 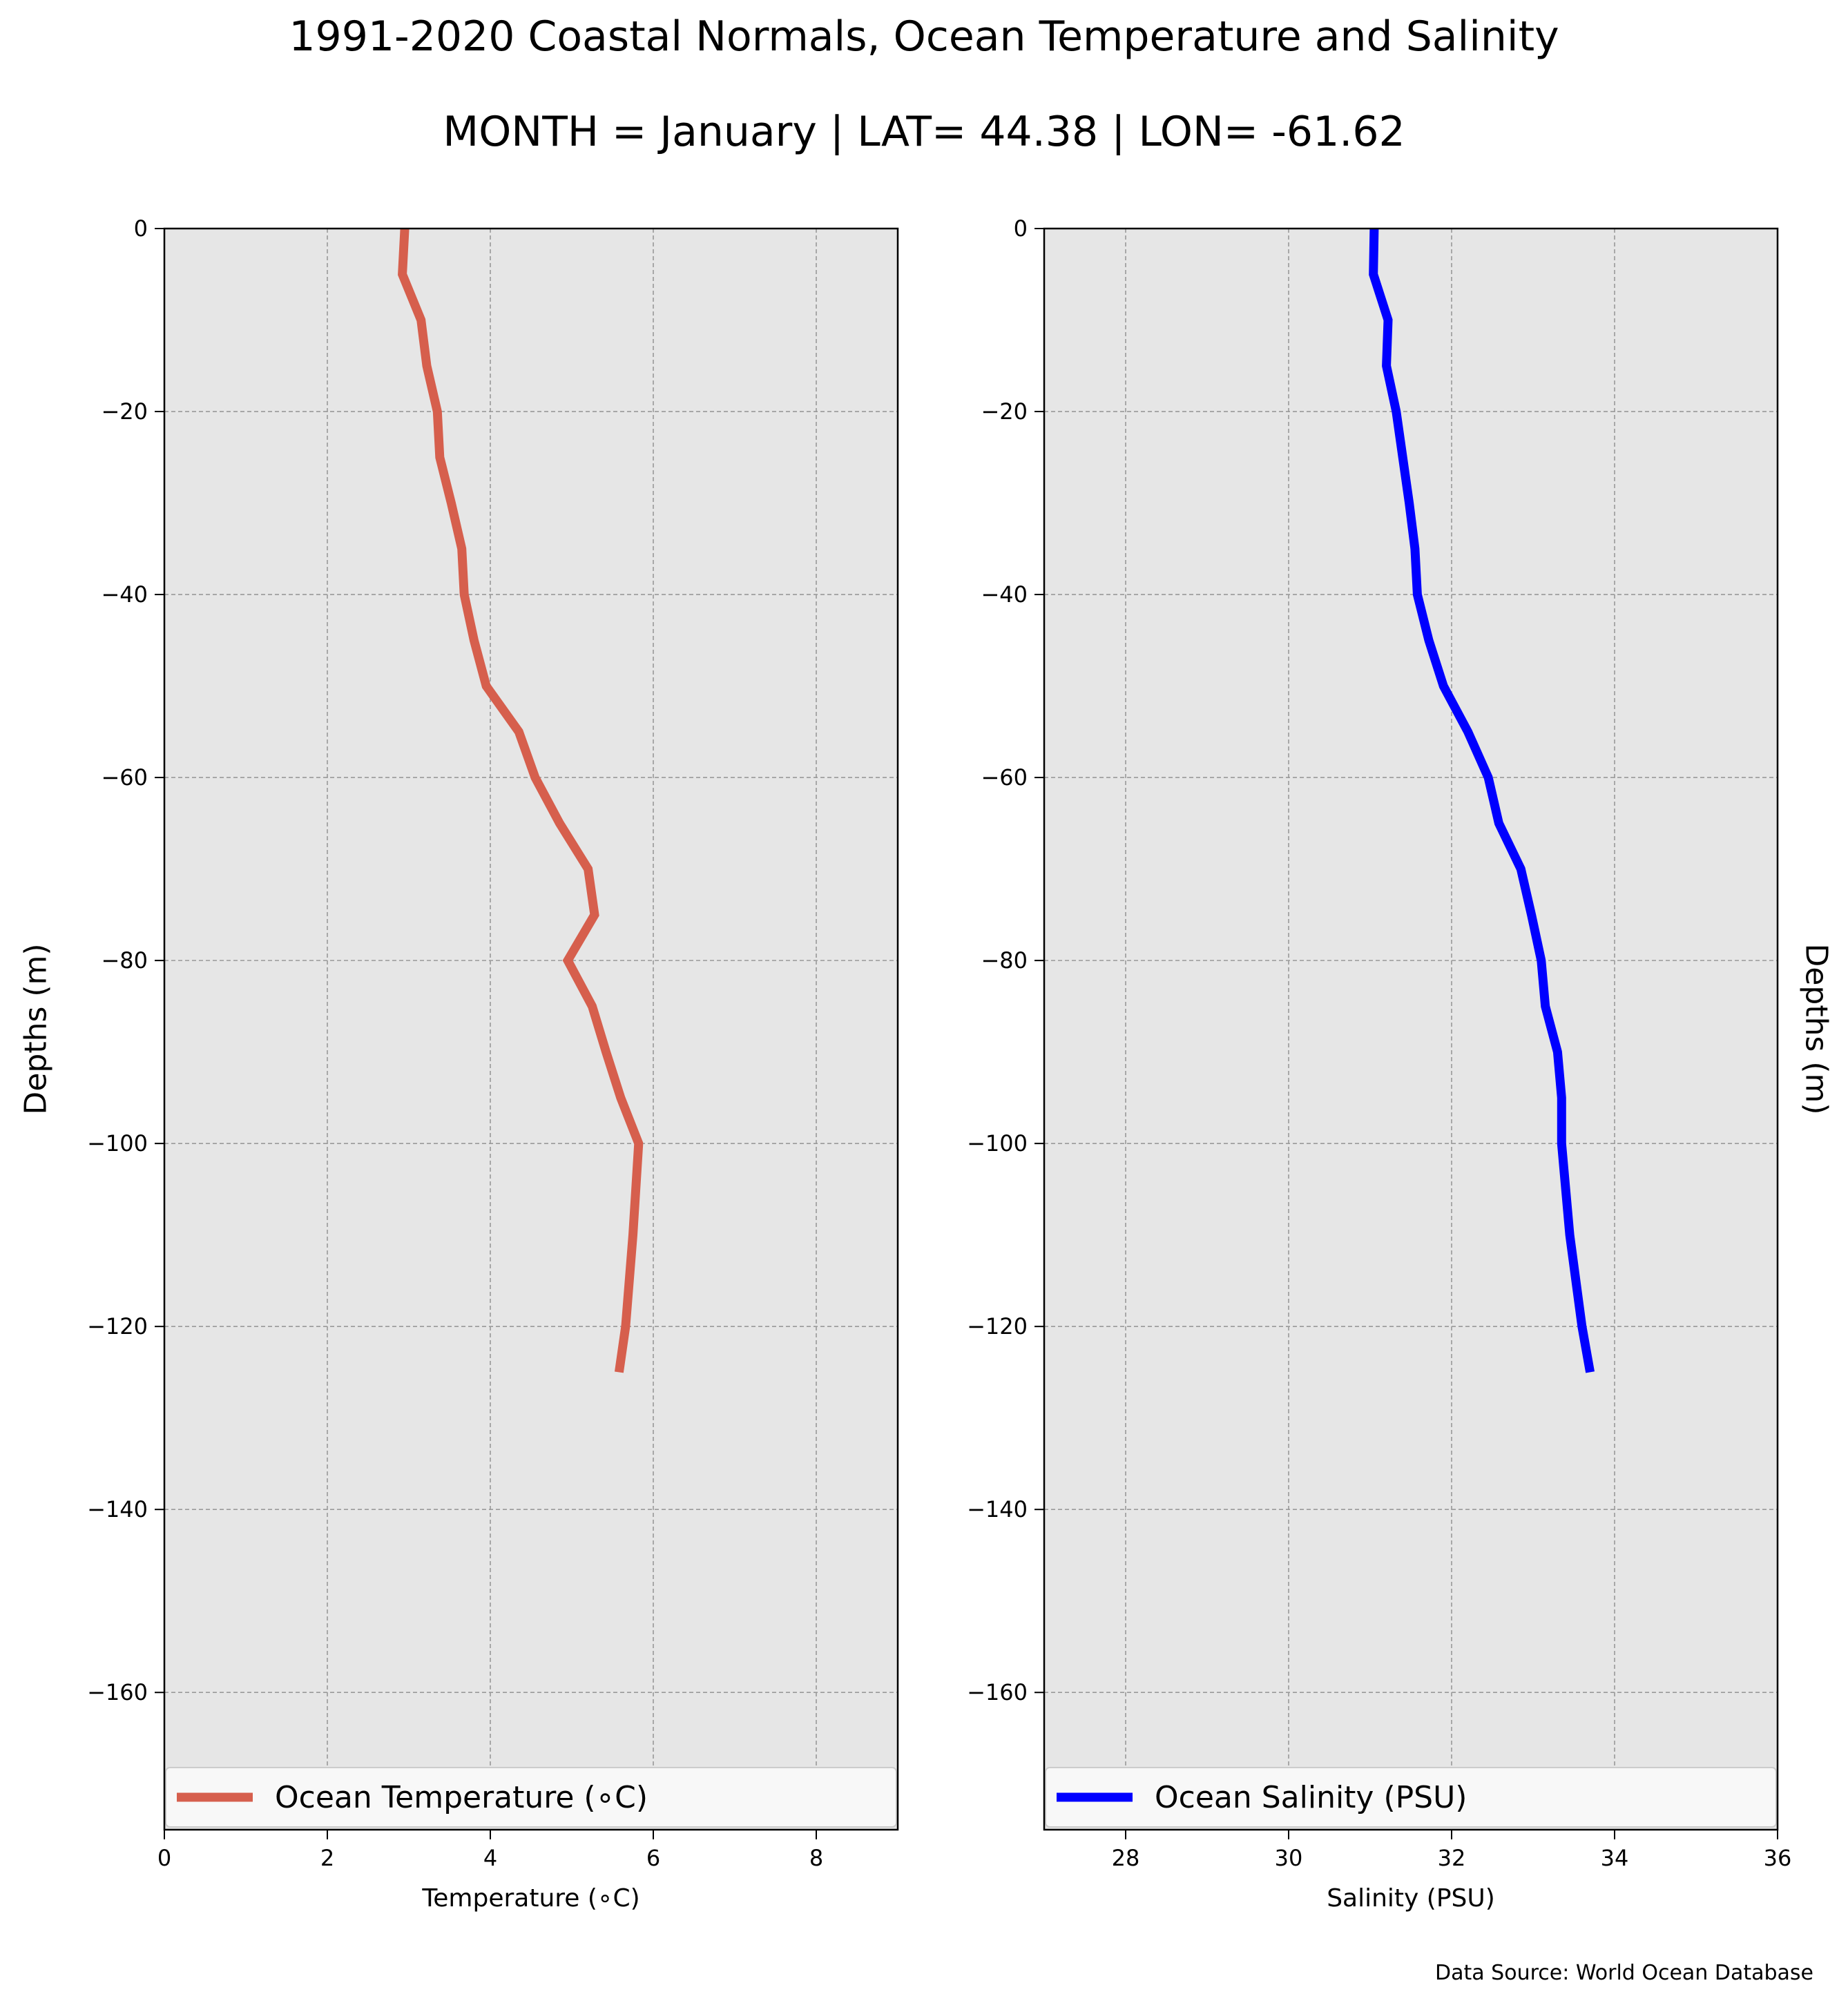 I want to click on x-axis-label: Temperature (∘C), so click(x=530, y=1898).